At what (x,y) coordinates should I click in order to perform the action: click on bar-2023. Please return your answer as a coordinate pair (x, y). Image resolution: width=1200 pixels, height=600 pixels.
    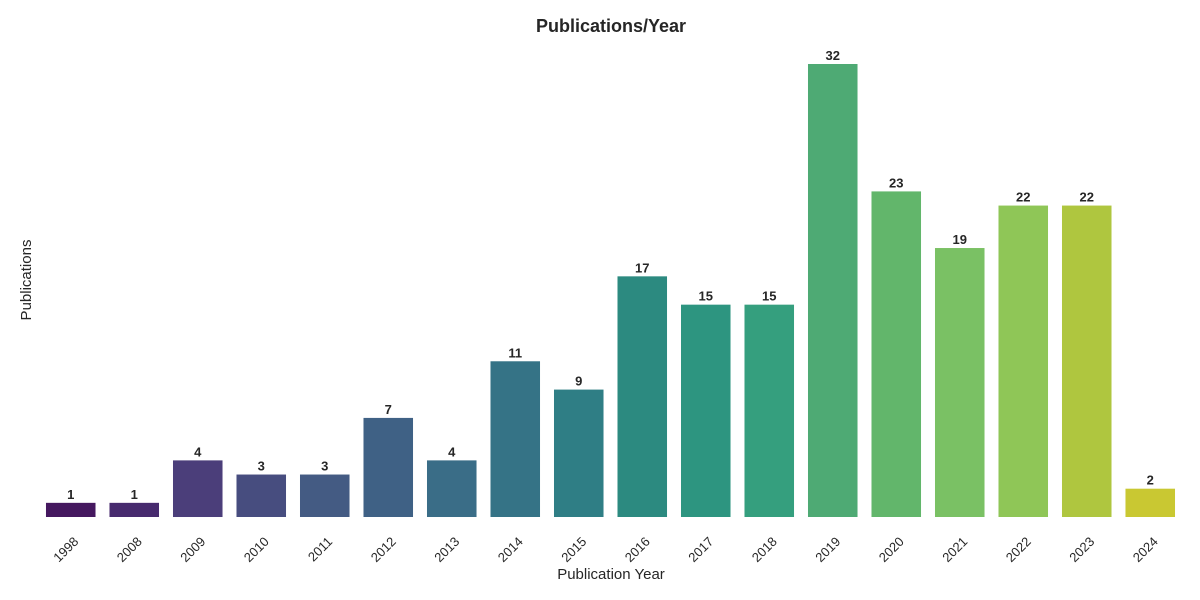
    Looking at the image, I should click on (1086, 361).